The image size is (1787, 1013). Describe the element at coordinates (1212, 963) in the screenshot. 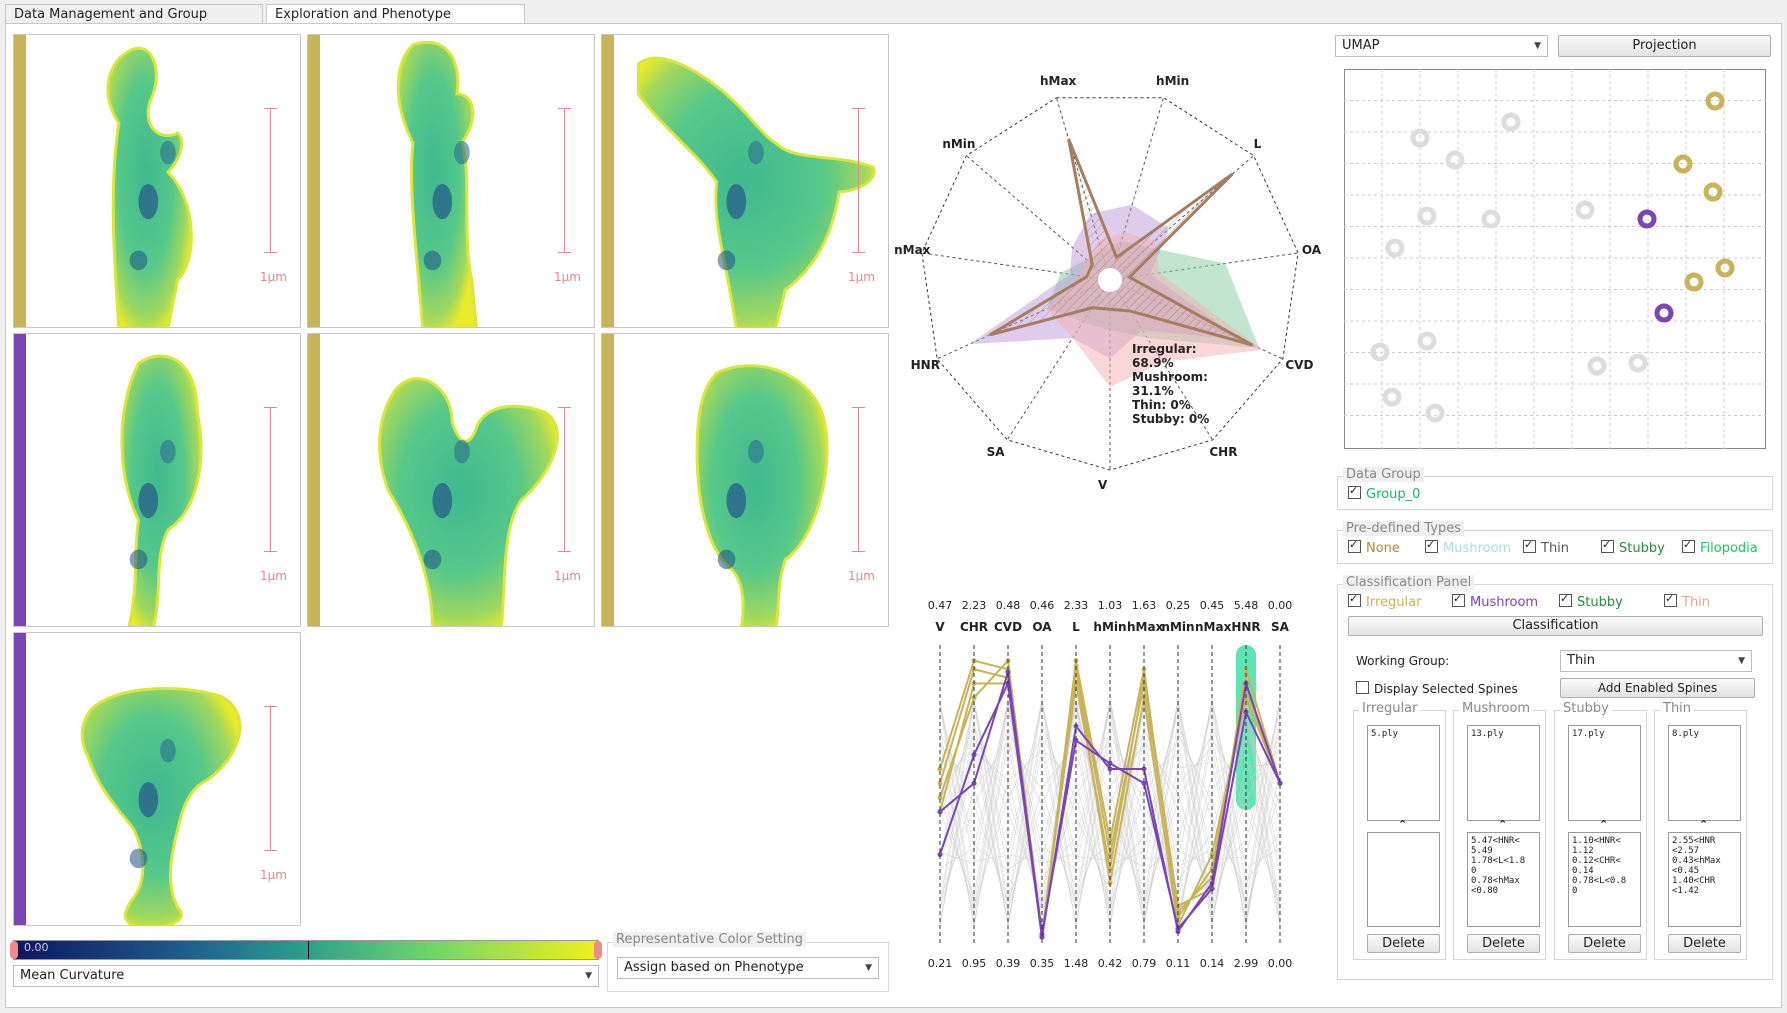

I see `pcp-axis-min: 0.14` at that location.